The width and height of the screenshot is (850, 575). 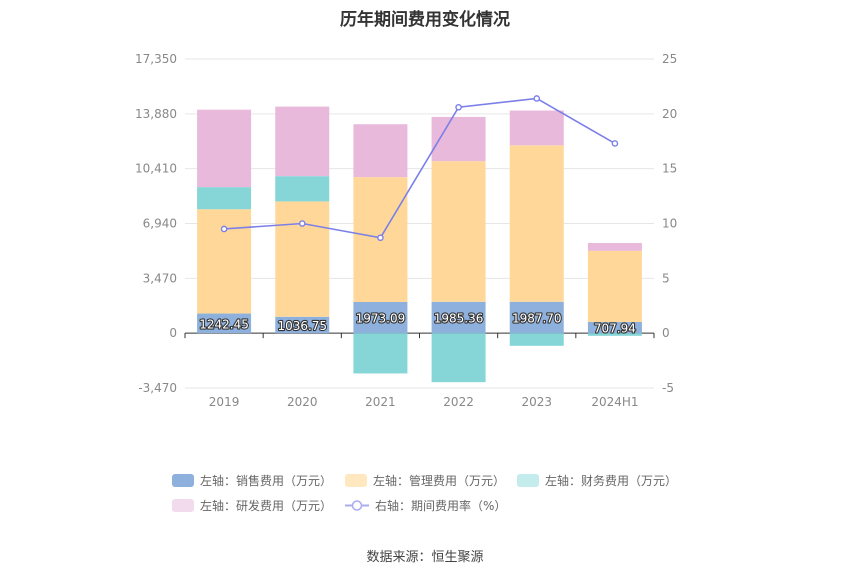 I want to click on legend-item-sales: 左轴：销售费用（万元）, so click(x=252, y=480).